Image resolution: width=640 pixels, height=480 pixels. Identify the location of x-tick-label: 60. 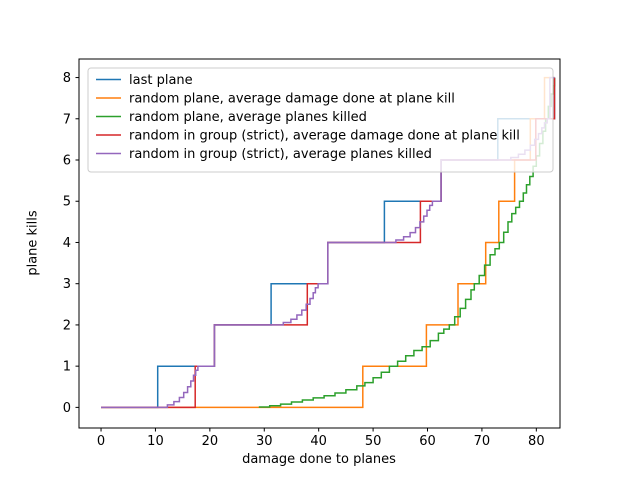
(427, 441).